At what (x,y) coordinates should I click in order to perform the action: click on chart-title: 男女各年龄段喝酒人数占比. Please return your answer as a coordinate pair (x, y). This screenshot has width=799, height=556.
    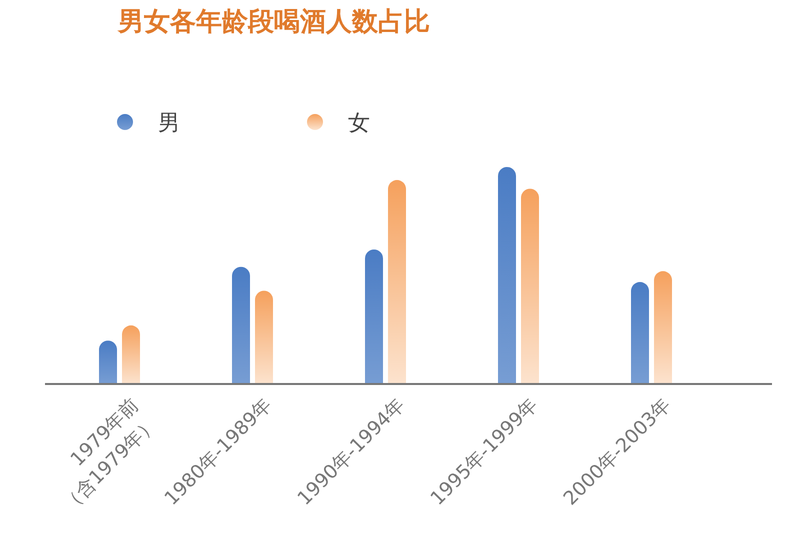
    Looking at the image, I should click on (273, 22).